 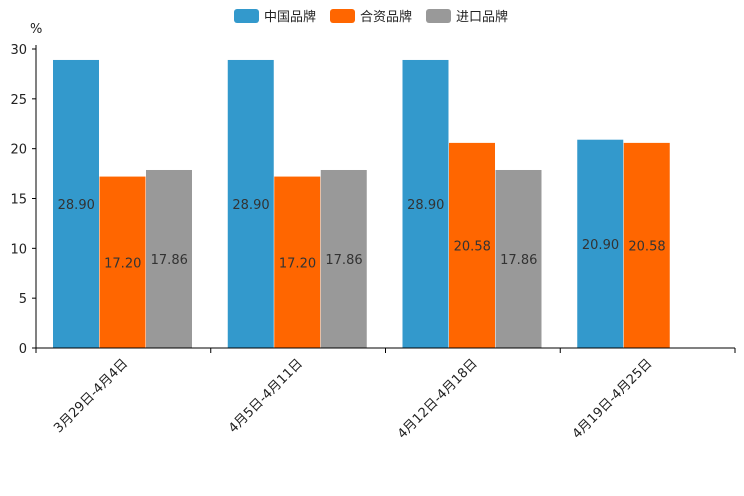 What do you see at coordinates (18, 200) in the screenshot?
I see `y-tick-label: 15` at bounding box center [18, 200].